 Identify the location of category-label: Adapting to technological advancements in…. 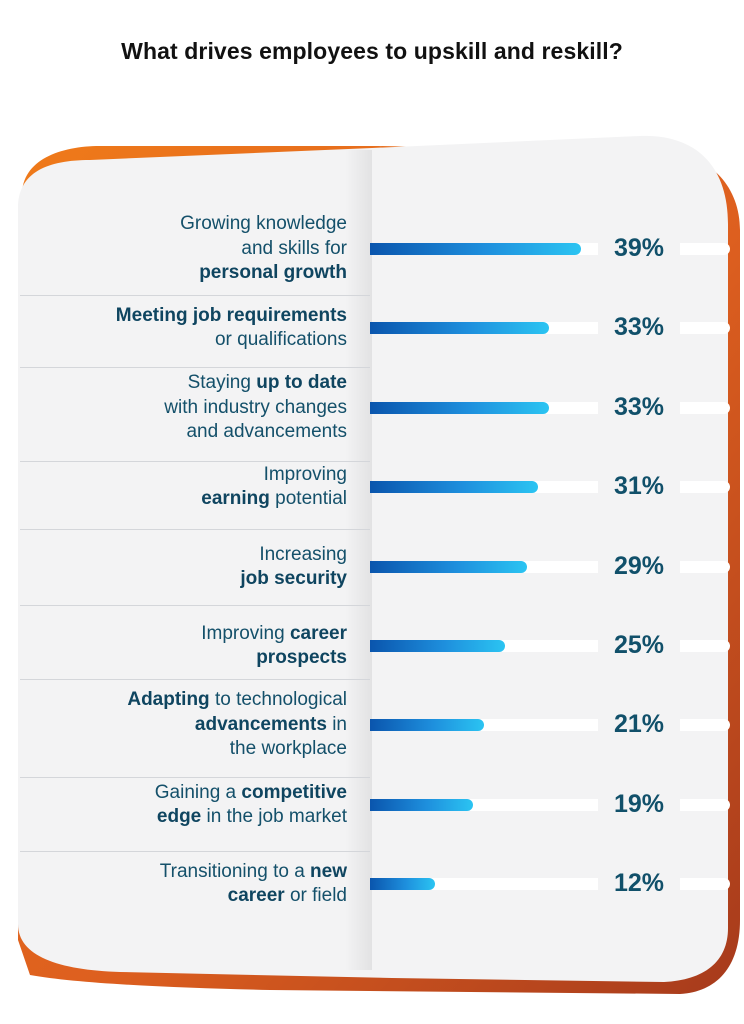
(193, 725).